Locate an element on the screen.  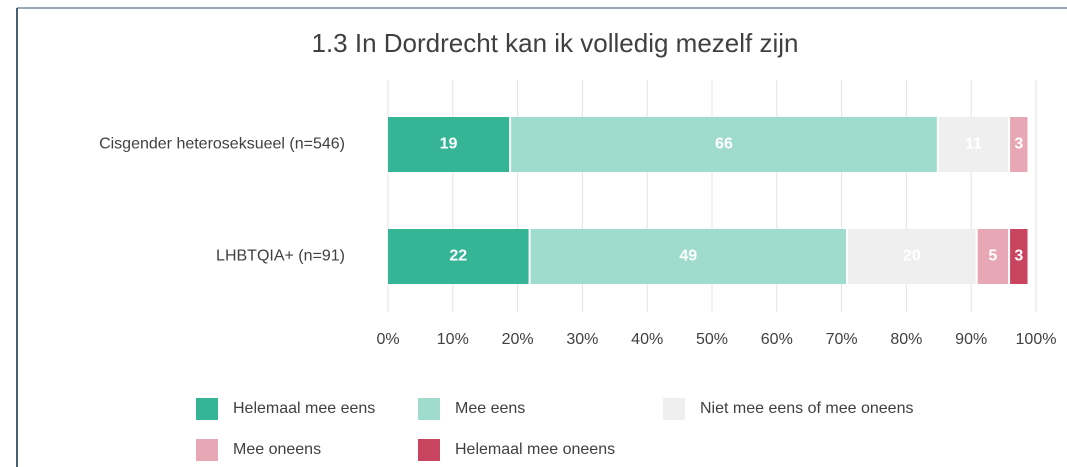
x-tick-label: 60% is located at coordinates (777, 339).